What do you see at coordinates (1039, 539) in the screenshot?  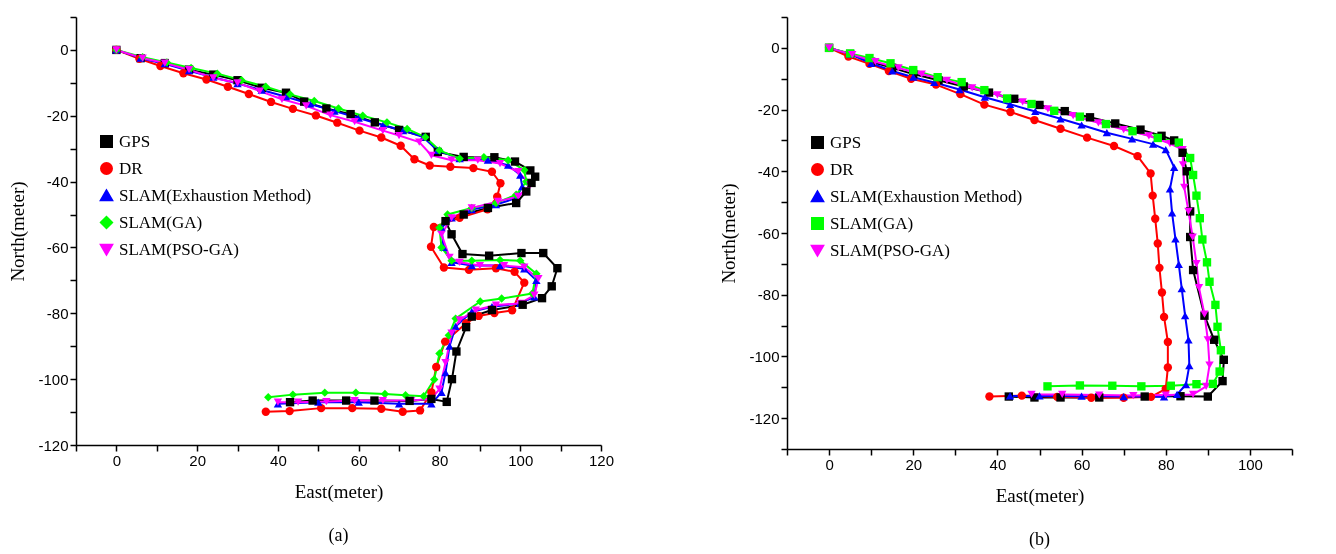 I see `text: (b)` at bounding box center [1039, 539].